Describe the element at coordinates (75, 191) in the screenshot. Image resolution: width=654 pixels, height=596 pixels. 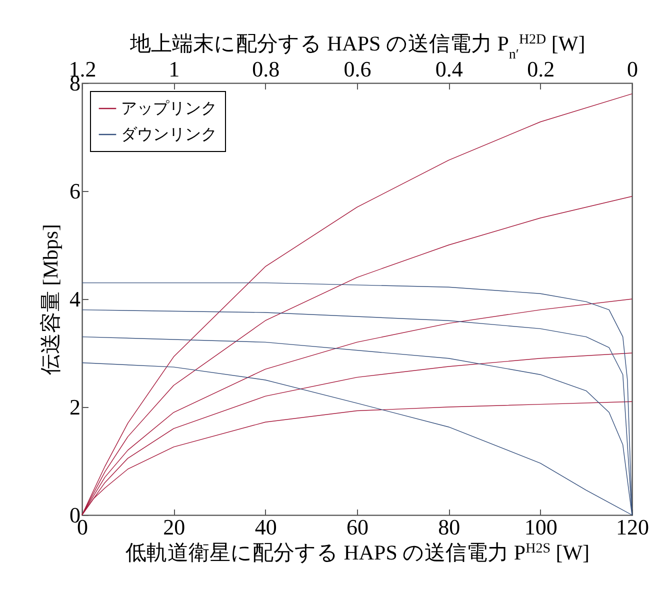
I see `y-tick-label: 6` at that location.